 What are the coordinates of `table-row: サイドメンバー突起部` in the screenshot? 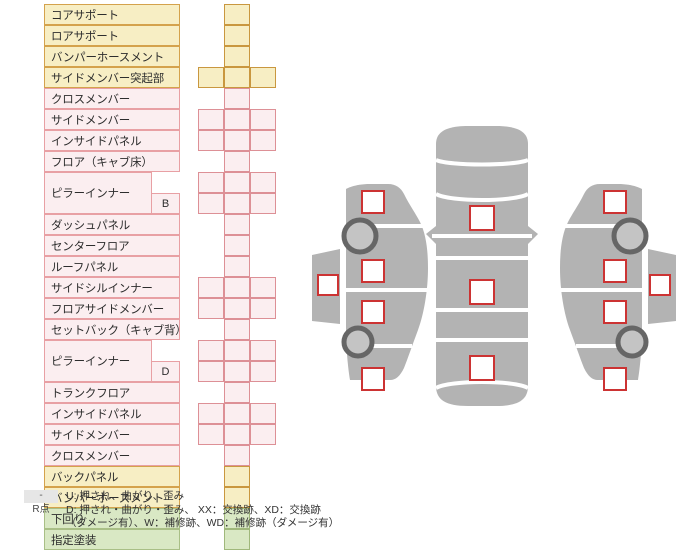 It's located at (160, 77).